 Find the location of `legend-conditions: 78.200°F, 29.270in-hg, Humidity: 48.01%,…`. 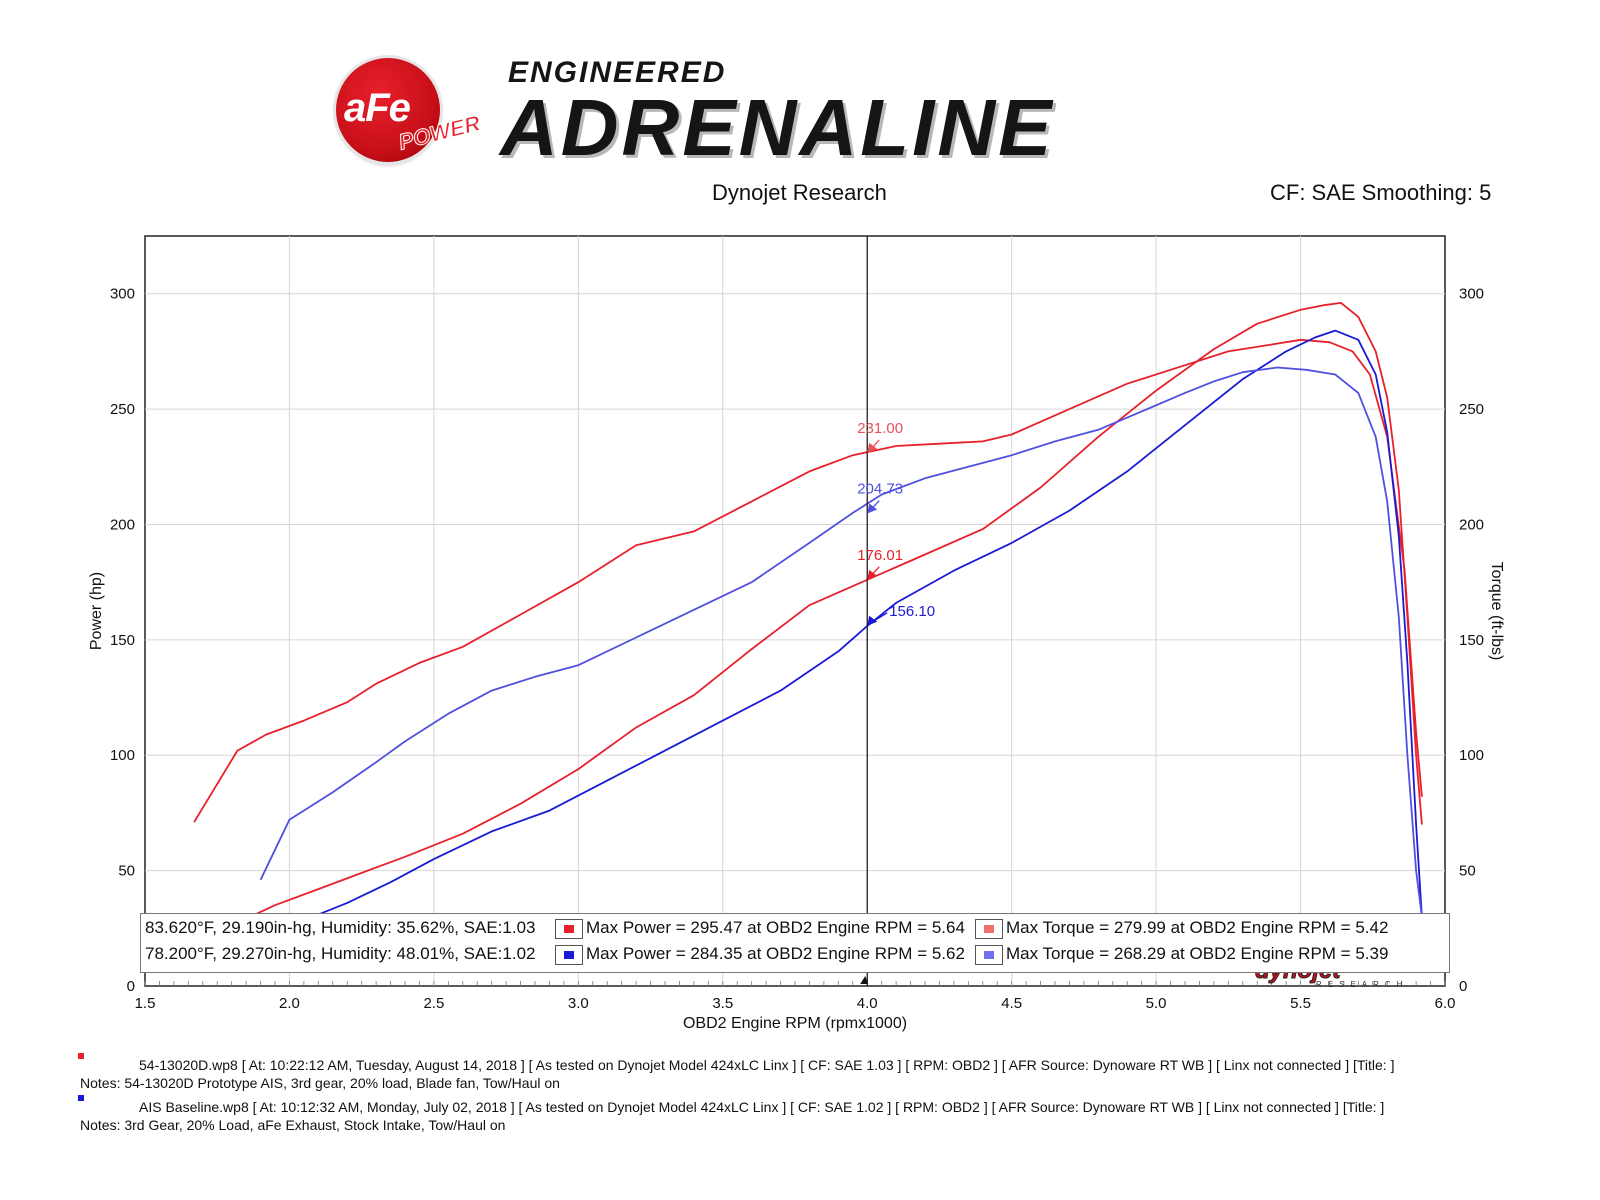

legend-conditions: 78.200°F, 29.270in-hg, Humidity: 48.01%,… is located at coordinates (340, 953).